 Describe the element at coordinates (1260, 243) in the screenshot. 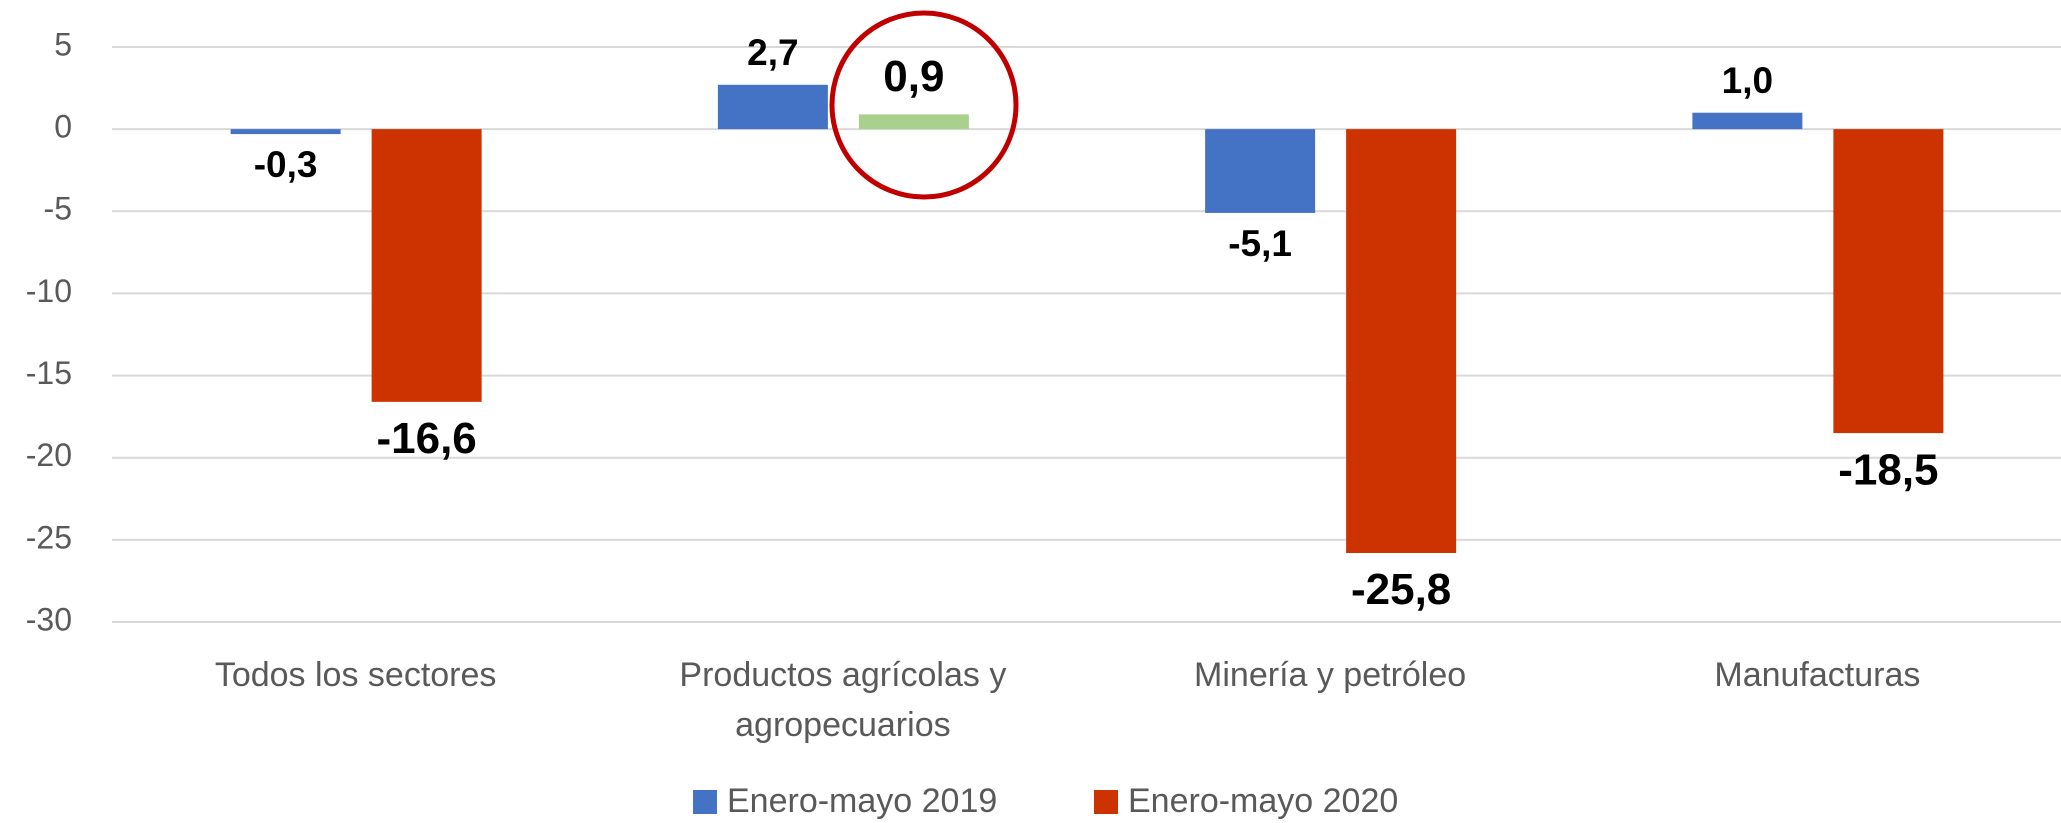

I see `data-label: -5,1` at that location.